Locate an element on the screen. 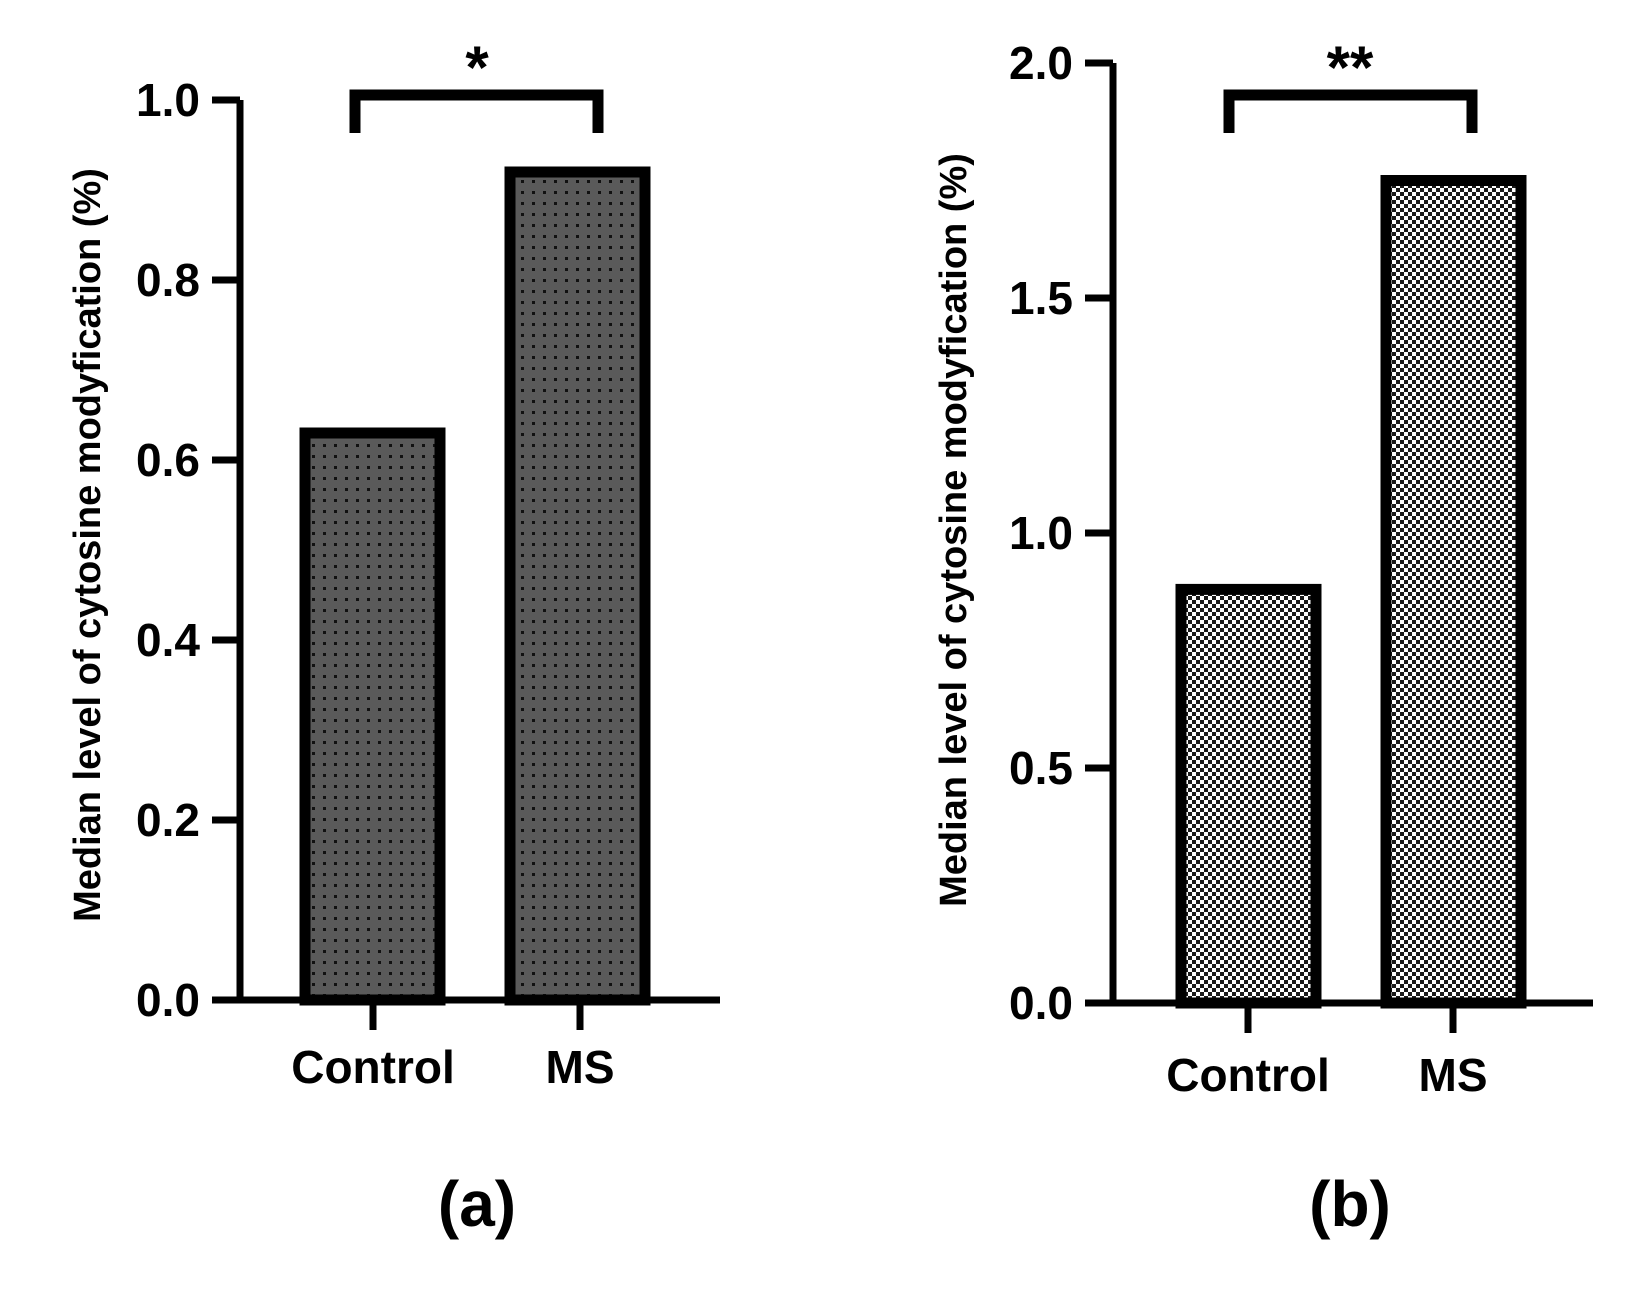  significance-star-a: * is located at coordinates (477, 67).